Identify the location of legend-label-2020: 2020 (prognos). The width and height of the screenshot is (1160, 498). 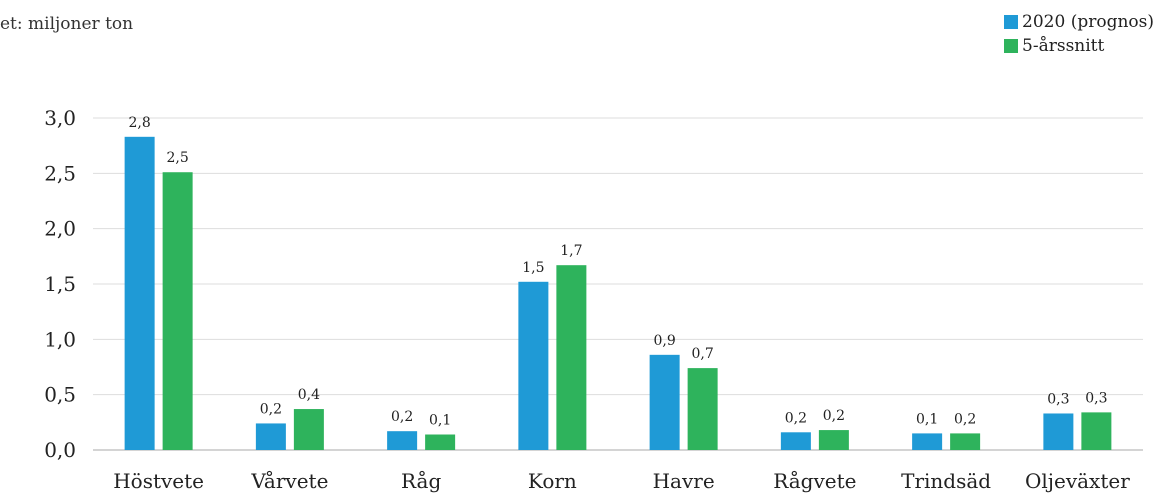
(1088, 22).